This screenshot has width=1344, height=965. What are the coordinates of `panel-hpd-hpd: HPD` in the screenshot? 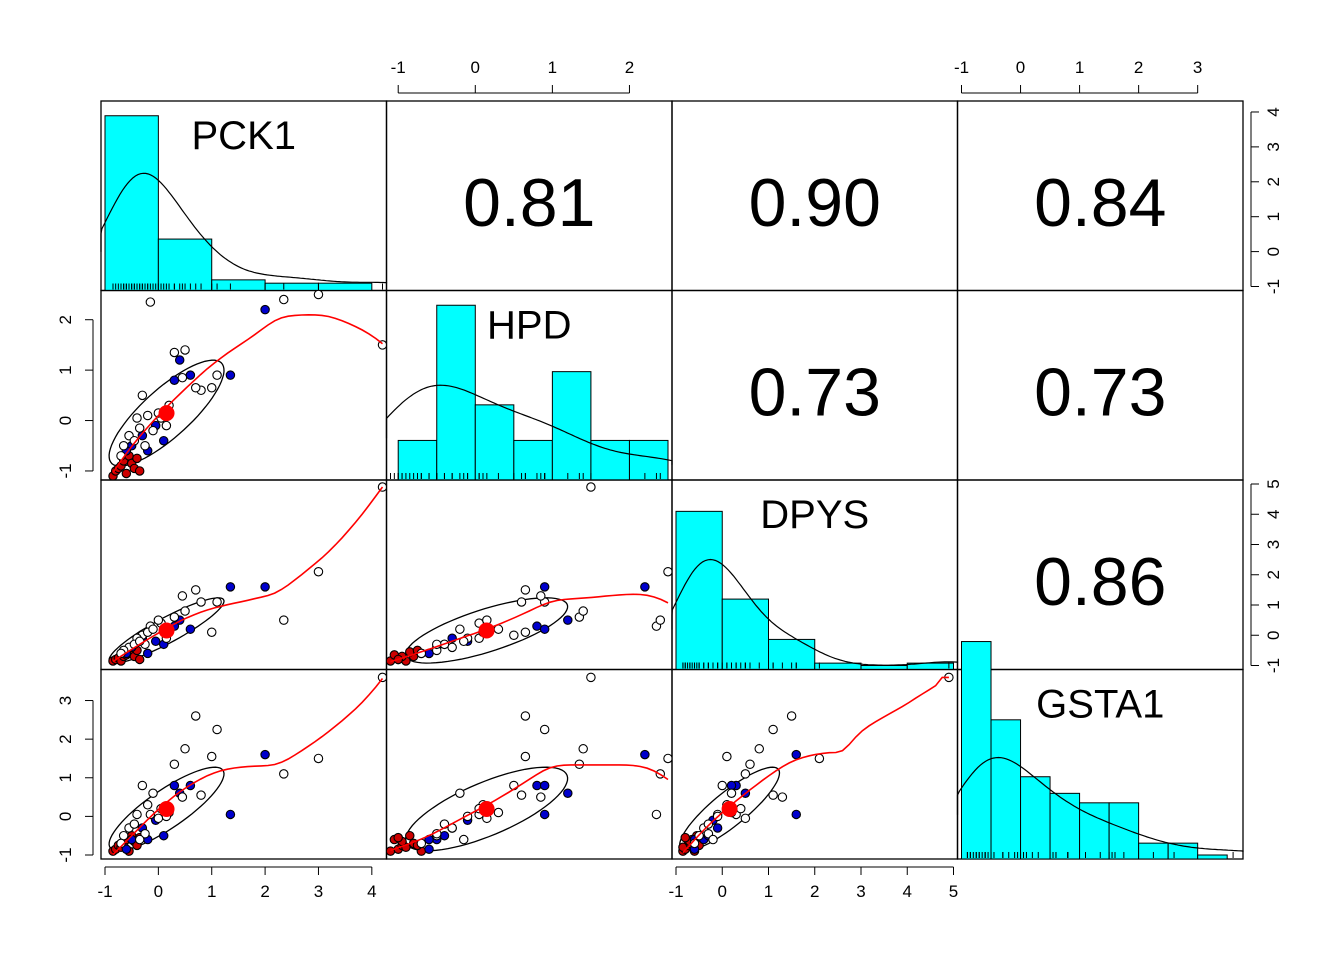 It's located at (529, 385).